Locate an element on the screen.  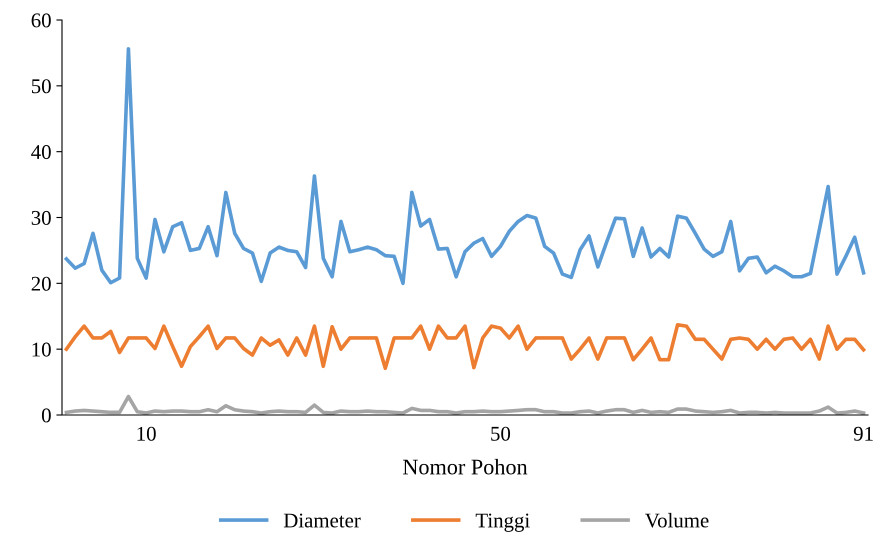
x-tick-label: 50 is located at coordinates (500, 433).